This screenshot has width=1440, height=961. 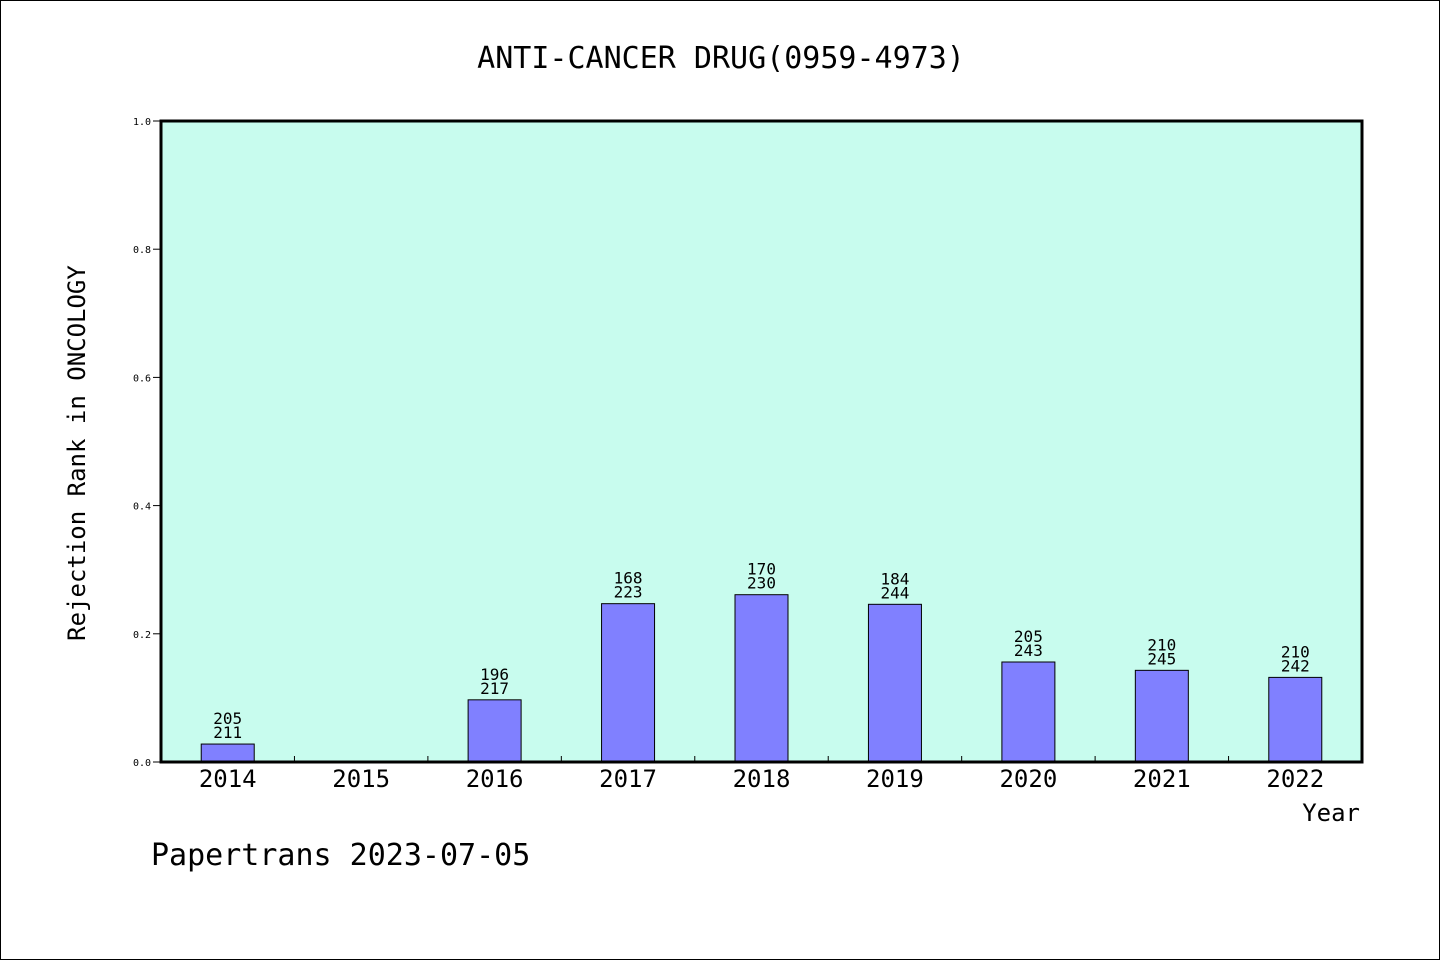 I want to click on bar-label-bottom: 230, so click(x=761, y=583).